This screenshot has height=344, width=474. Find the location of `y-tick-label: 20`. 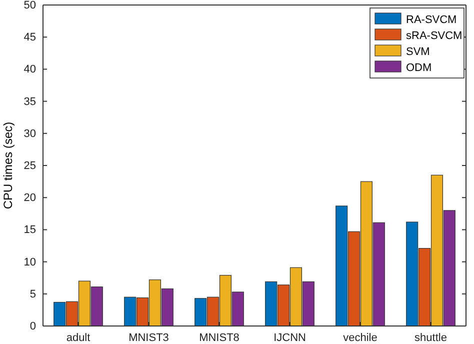

y-tick-label: 20 is located at coordinates (30, 198).